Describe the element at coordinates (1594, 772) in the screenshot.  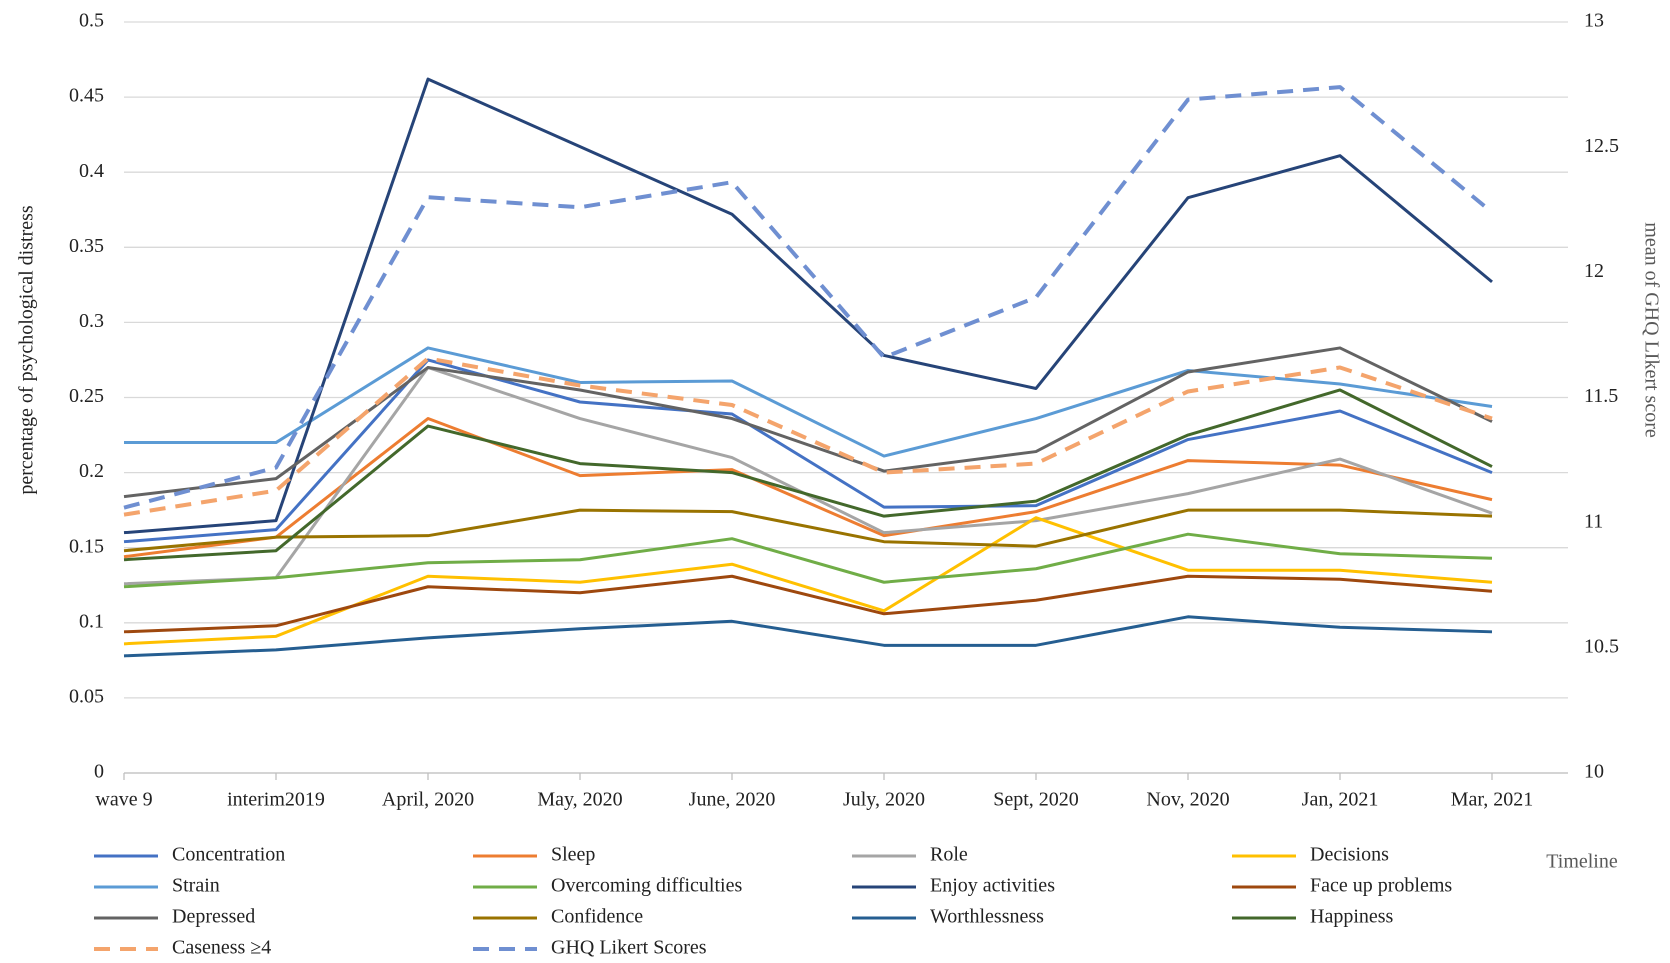
I see `y2-tick-label: 10` at that location.